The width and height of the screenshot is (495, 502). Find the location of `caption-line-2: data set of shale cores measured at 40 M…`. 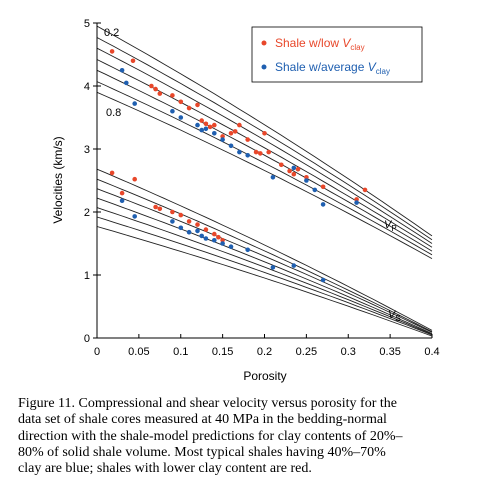

caption-line-2: data set of shale cores measured at 40 M… is located at coordinates (254, 420).